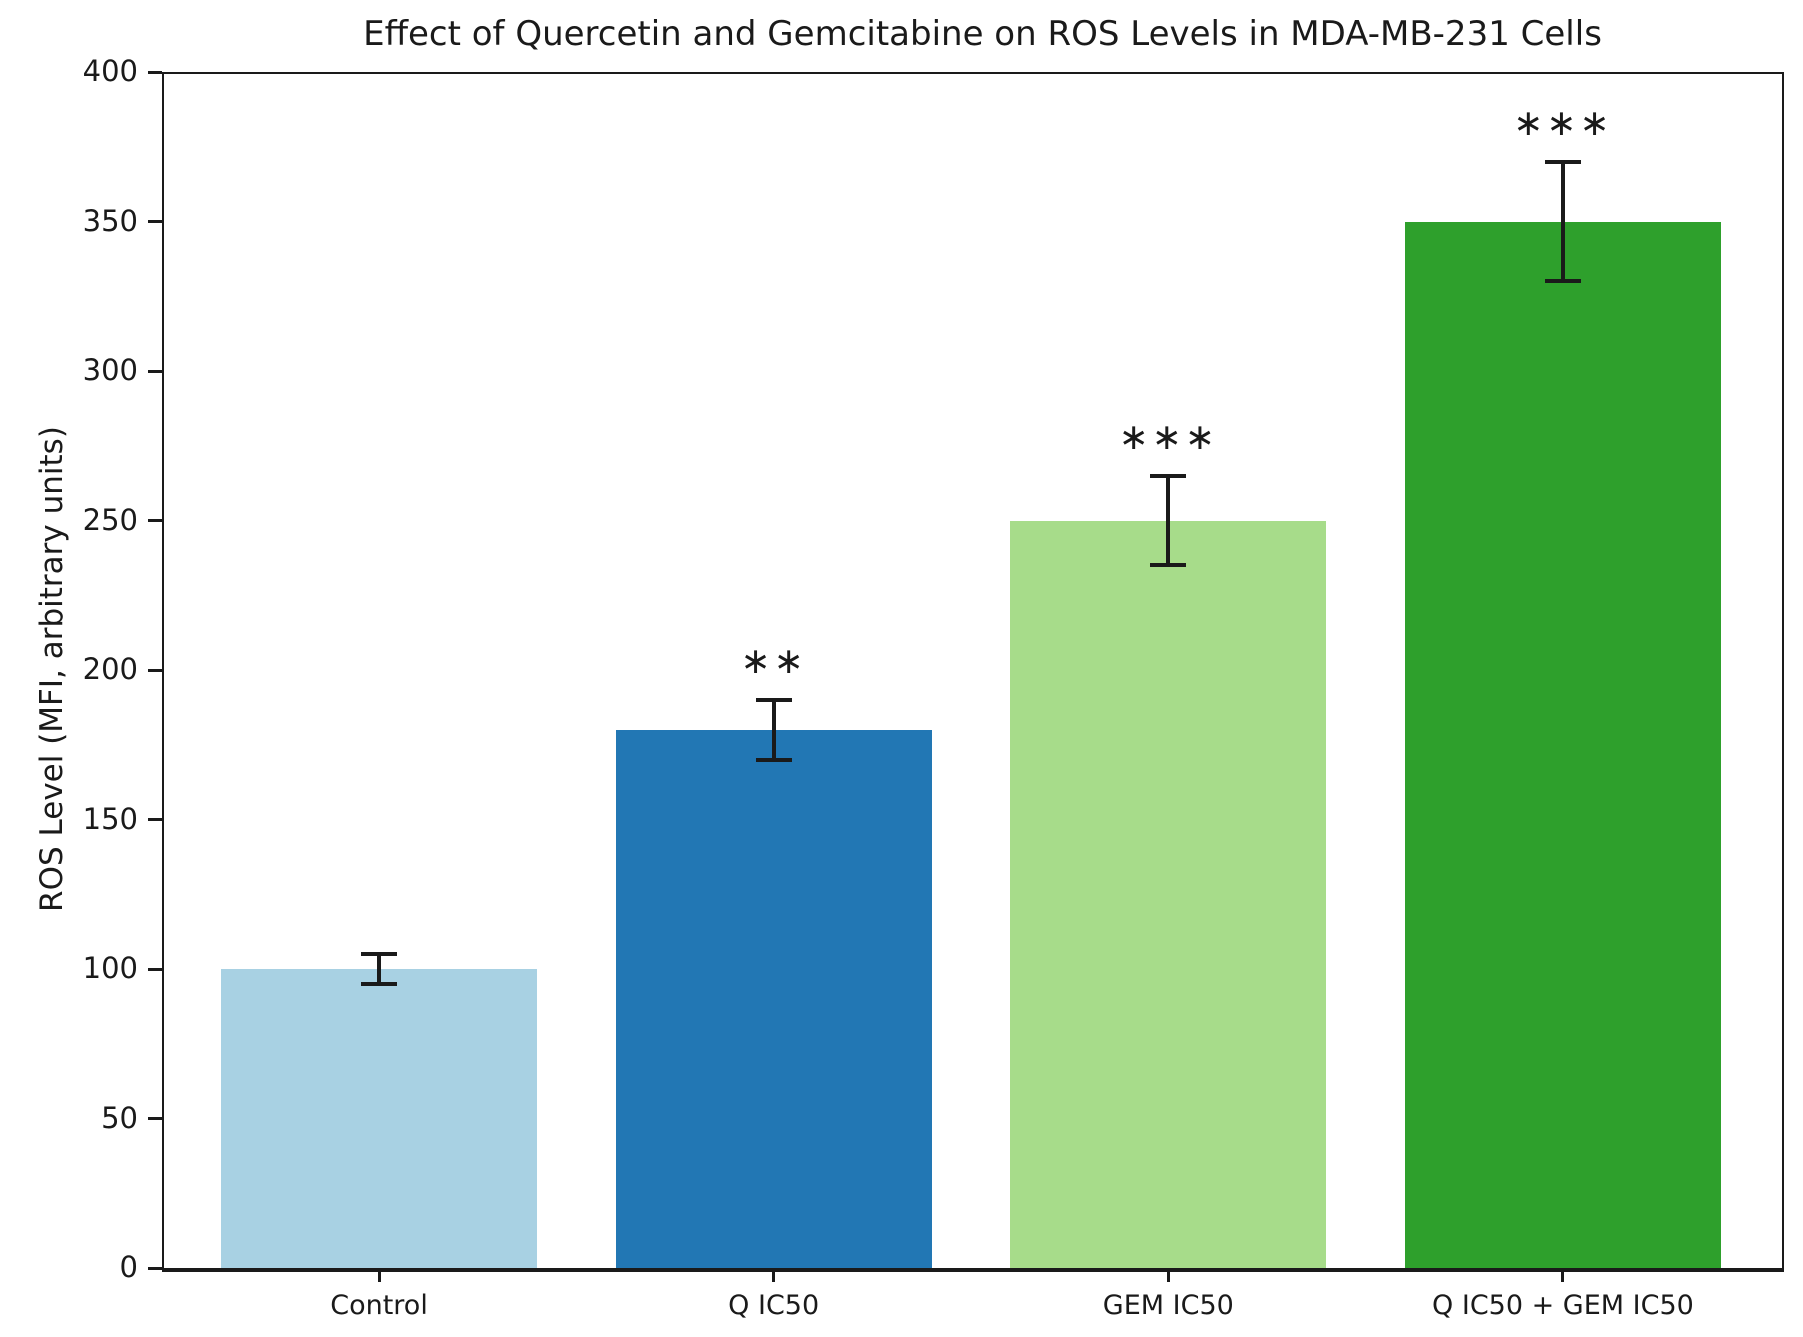 This screenshot has width=1803, height=1337. Describe the element at coordinates (379, 1118) in the screenshot. I see `bar-control` at that location.